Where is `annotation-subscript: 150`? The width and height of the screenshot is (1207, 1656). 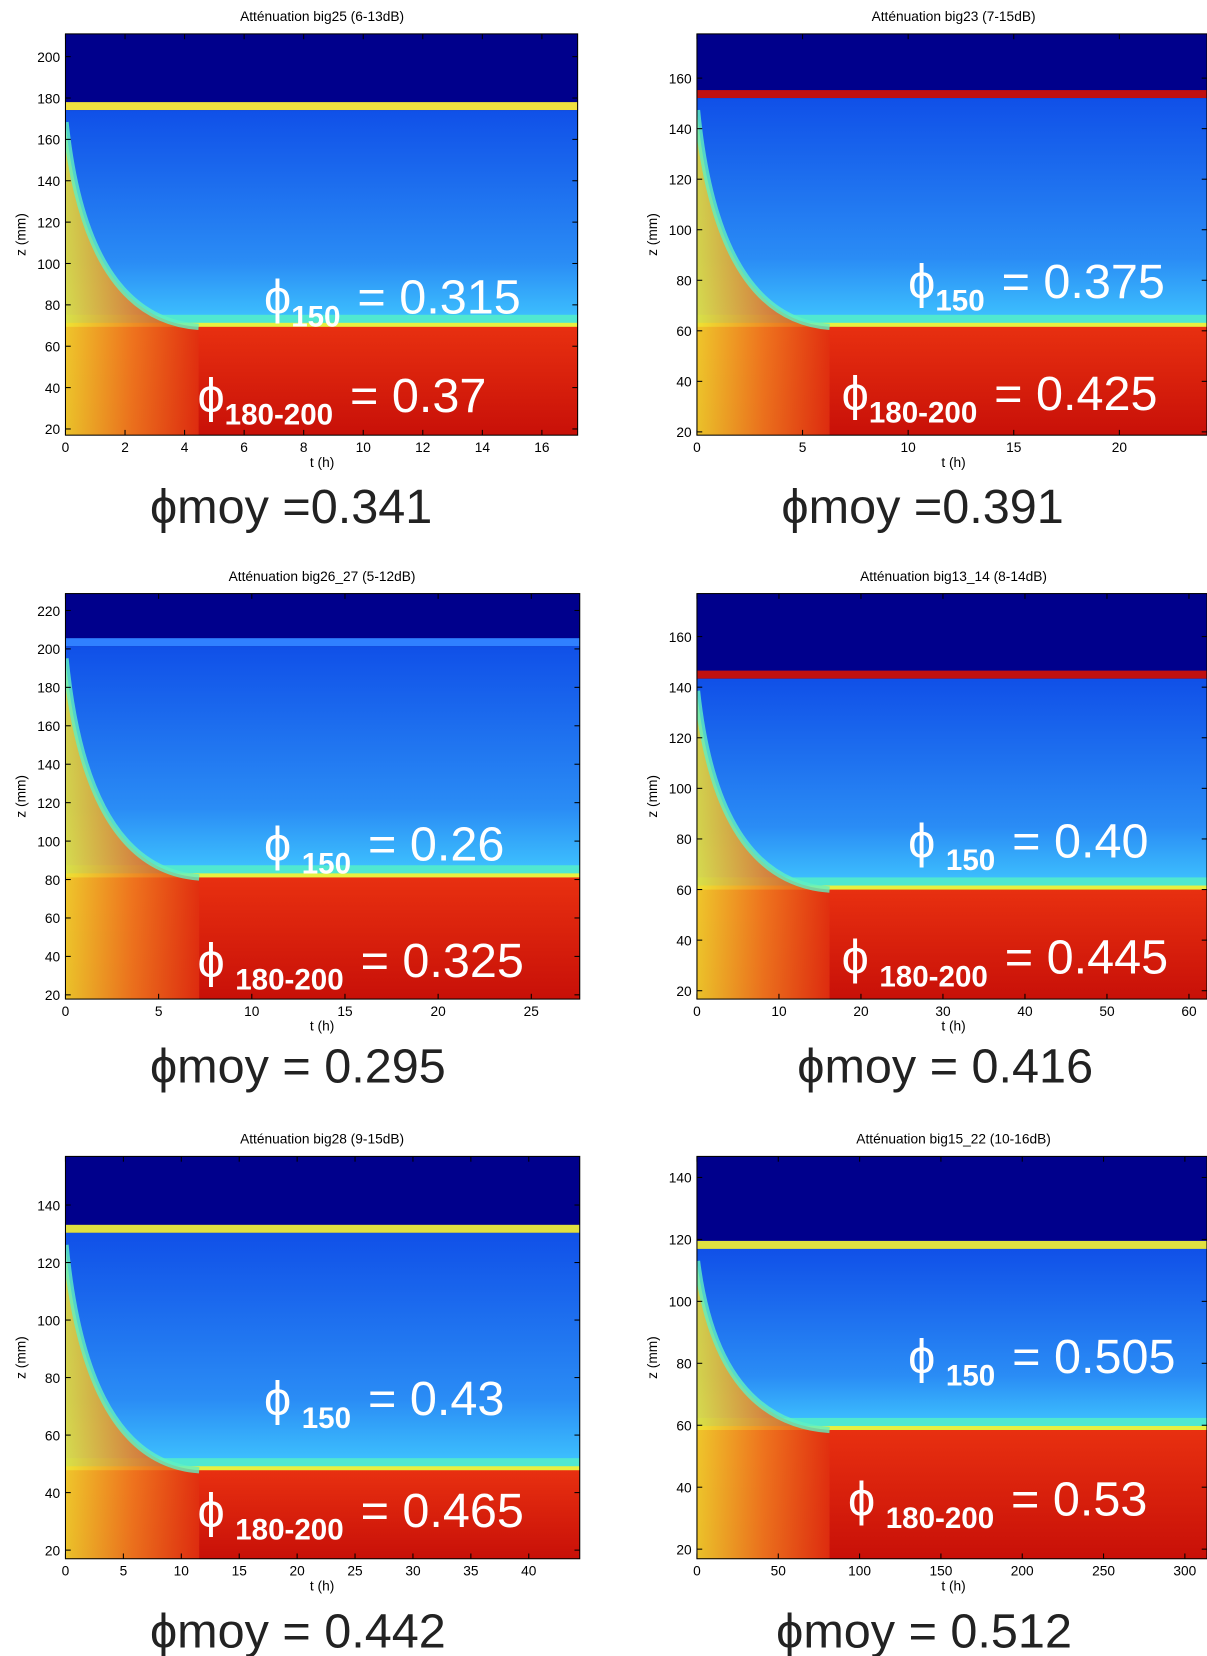
annotation-subscript: 150 is located at coordinates (959, 301).